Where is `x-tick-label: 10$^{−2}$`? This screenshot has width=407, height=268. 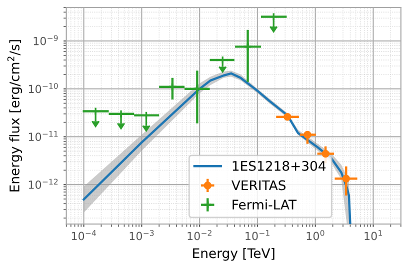
x-tick-label: 10$^{−2}$ is located at coordinates (200, 235).